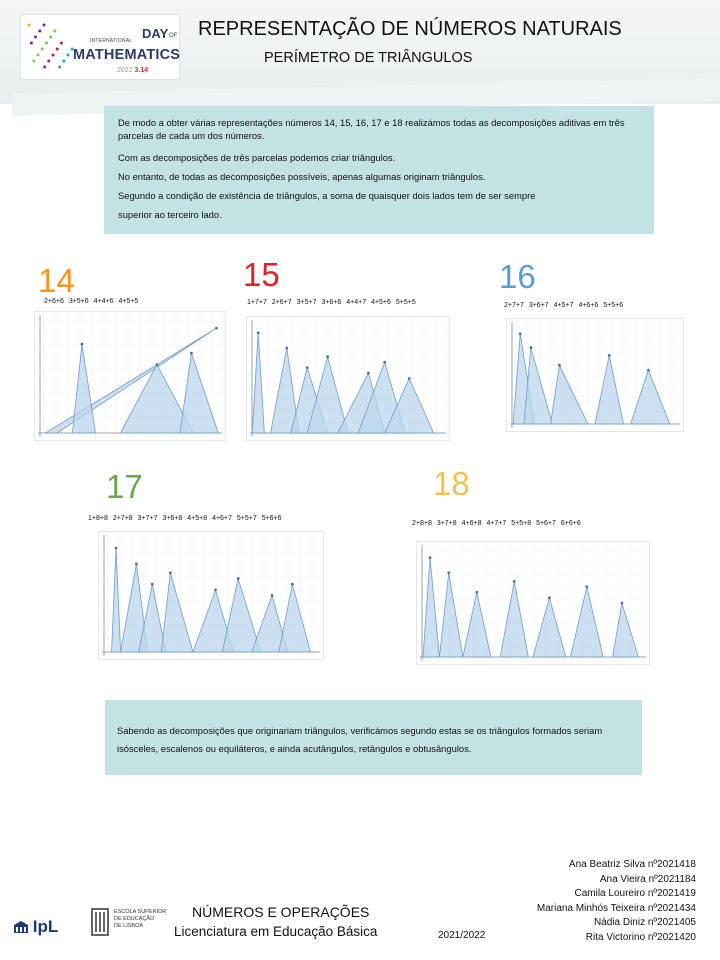 Image resolution: width=720 pixels, height=960 pixels. Describe the element at coordinates (521, 523) in the screenshot. I see `decomposition-label: 5+5+8` at that location.